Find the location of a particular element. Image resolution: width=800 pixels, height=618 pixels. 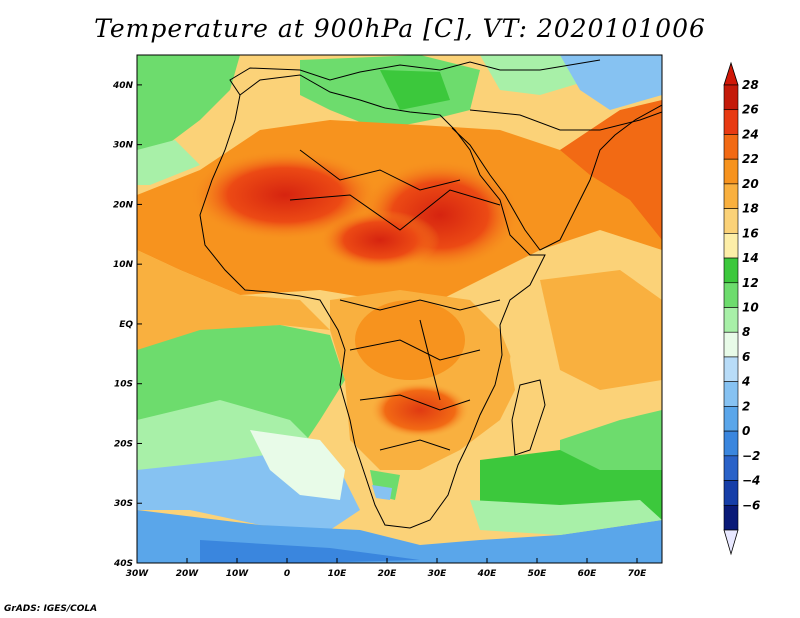

lon-tick-label: 0 is located at coordinates (287, 574).